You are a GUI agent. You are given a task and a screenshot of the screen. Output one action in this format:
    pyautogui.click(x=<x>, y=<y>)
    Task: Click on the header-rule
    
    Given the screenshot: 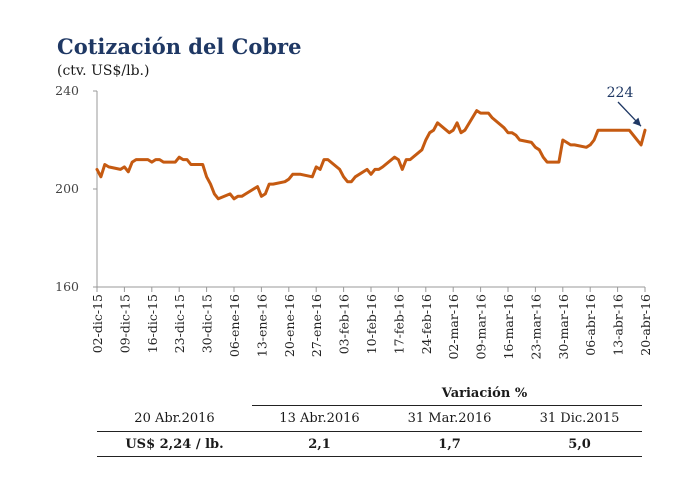 What is the action you would take?
    pyautogui.click(x=447, y=405)
    